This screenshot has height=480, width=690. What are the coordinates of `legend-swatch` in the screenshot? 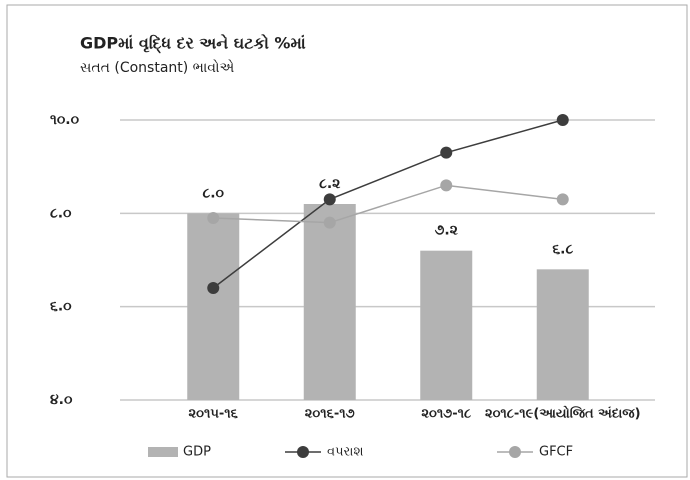 It's located at (163, 452).